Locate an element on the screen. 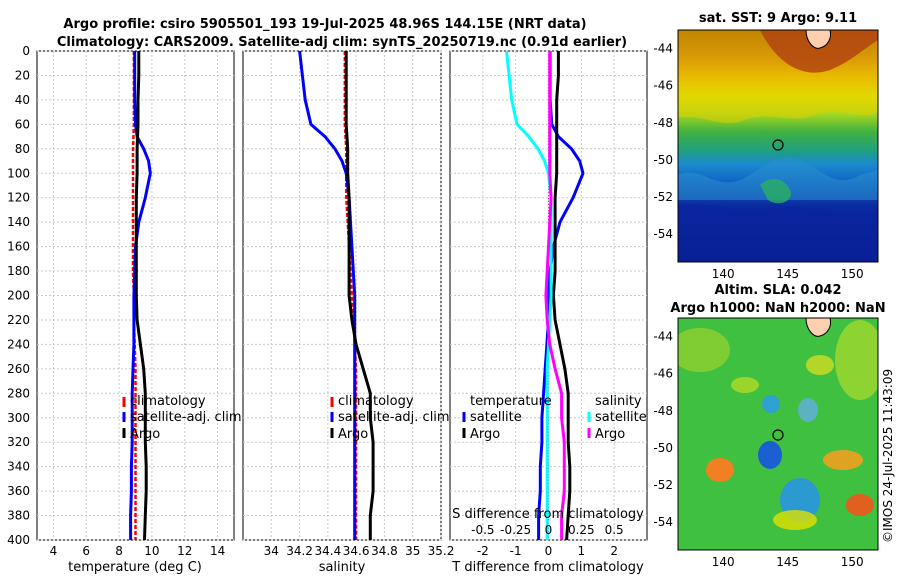 The width and height of the screenshot is (900, 580). x-tick-label: -2 is located at coordinates (483, 551).